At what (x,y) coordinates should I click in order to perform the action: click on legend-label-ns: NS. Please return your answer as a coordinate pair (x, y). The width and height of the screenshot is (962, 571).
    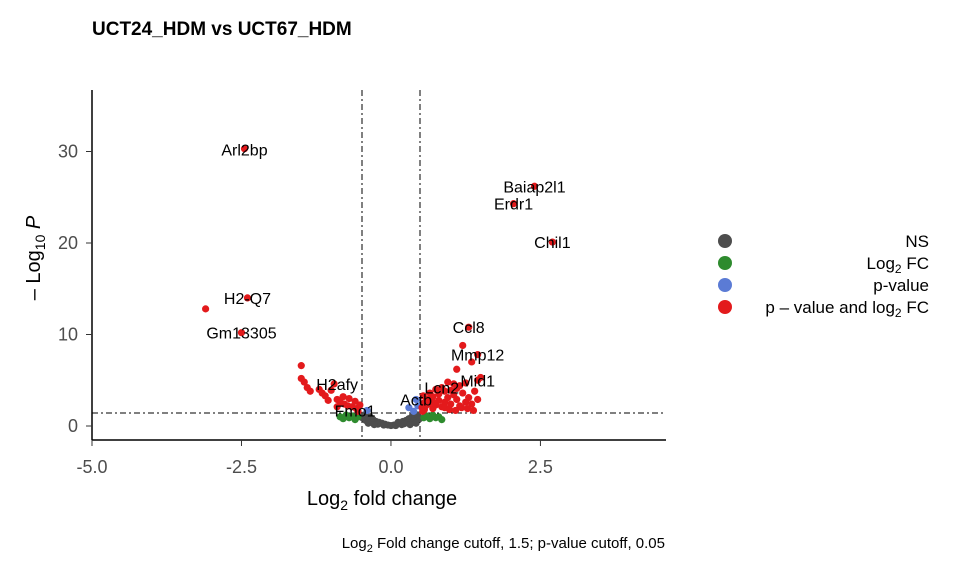
    Looking at the image, I should click on (917, 241).